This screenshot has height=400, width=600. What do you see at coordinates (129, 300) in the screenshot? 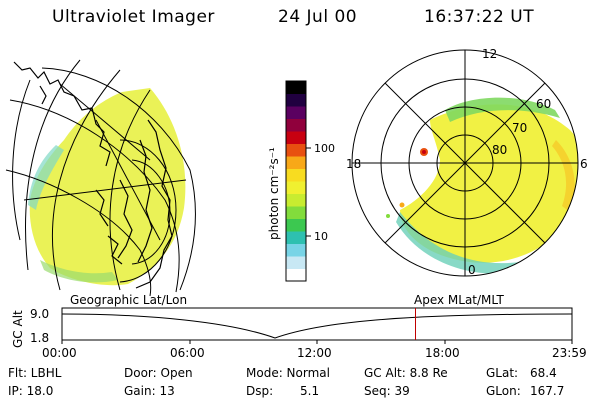
I see `geographic-panel-label: Geographic Lat/Lon` at bounding box center [129, 300].